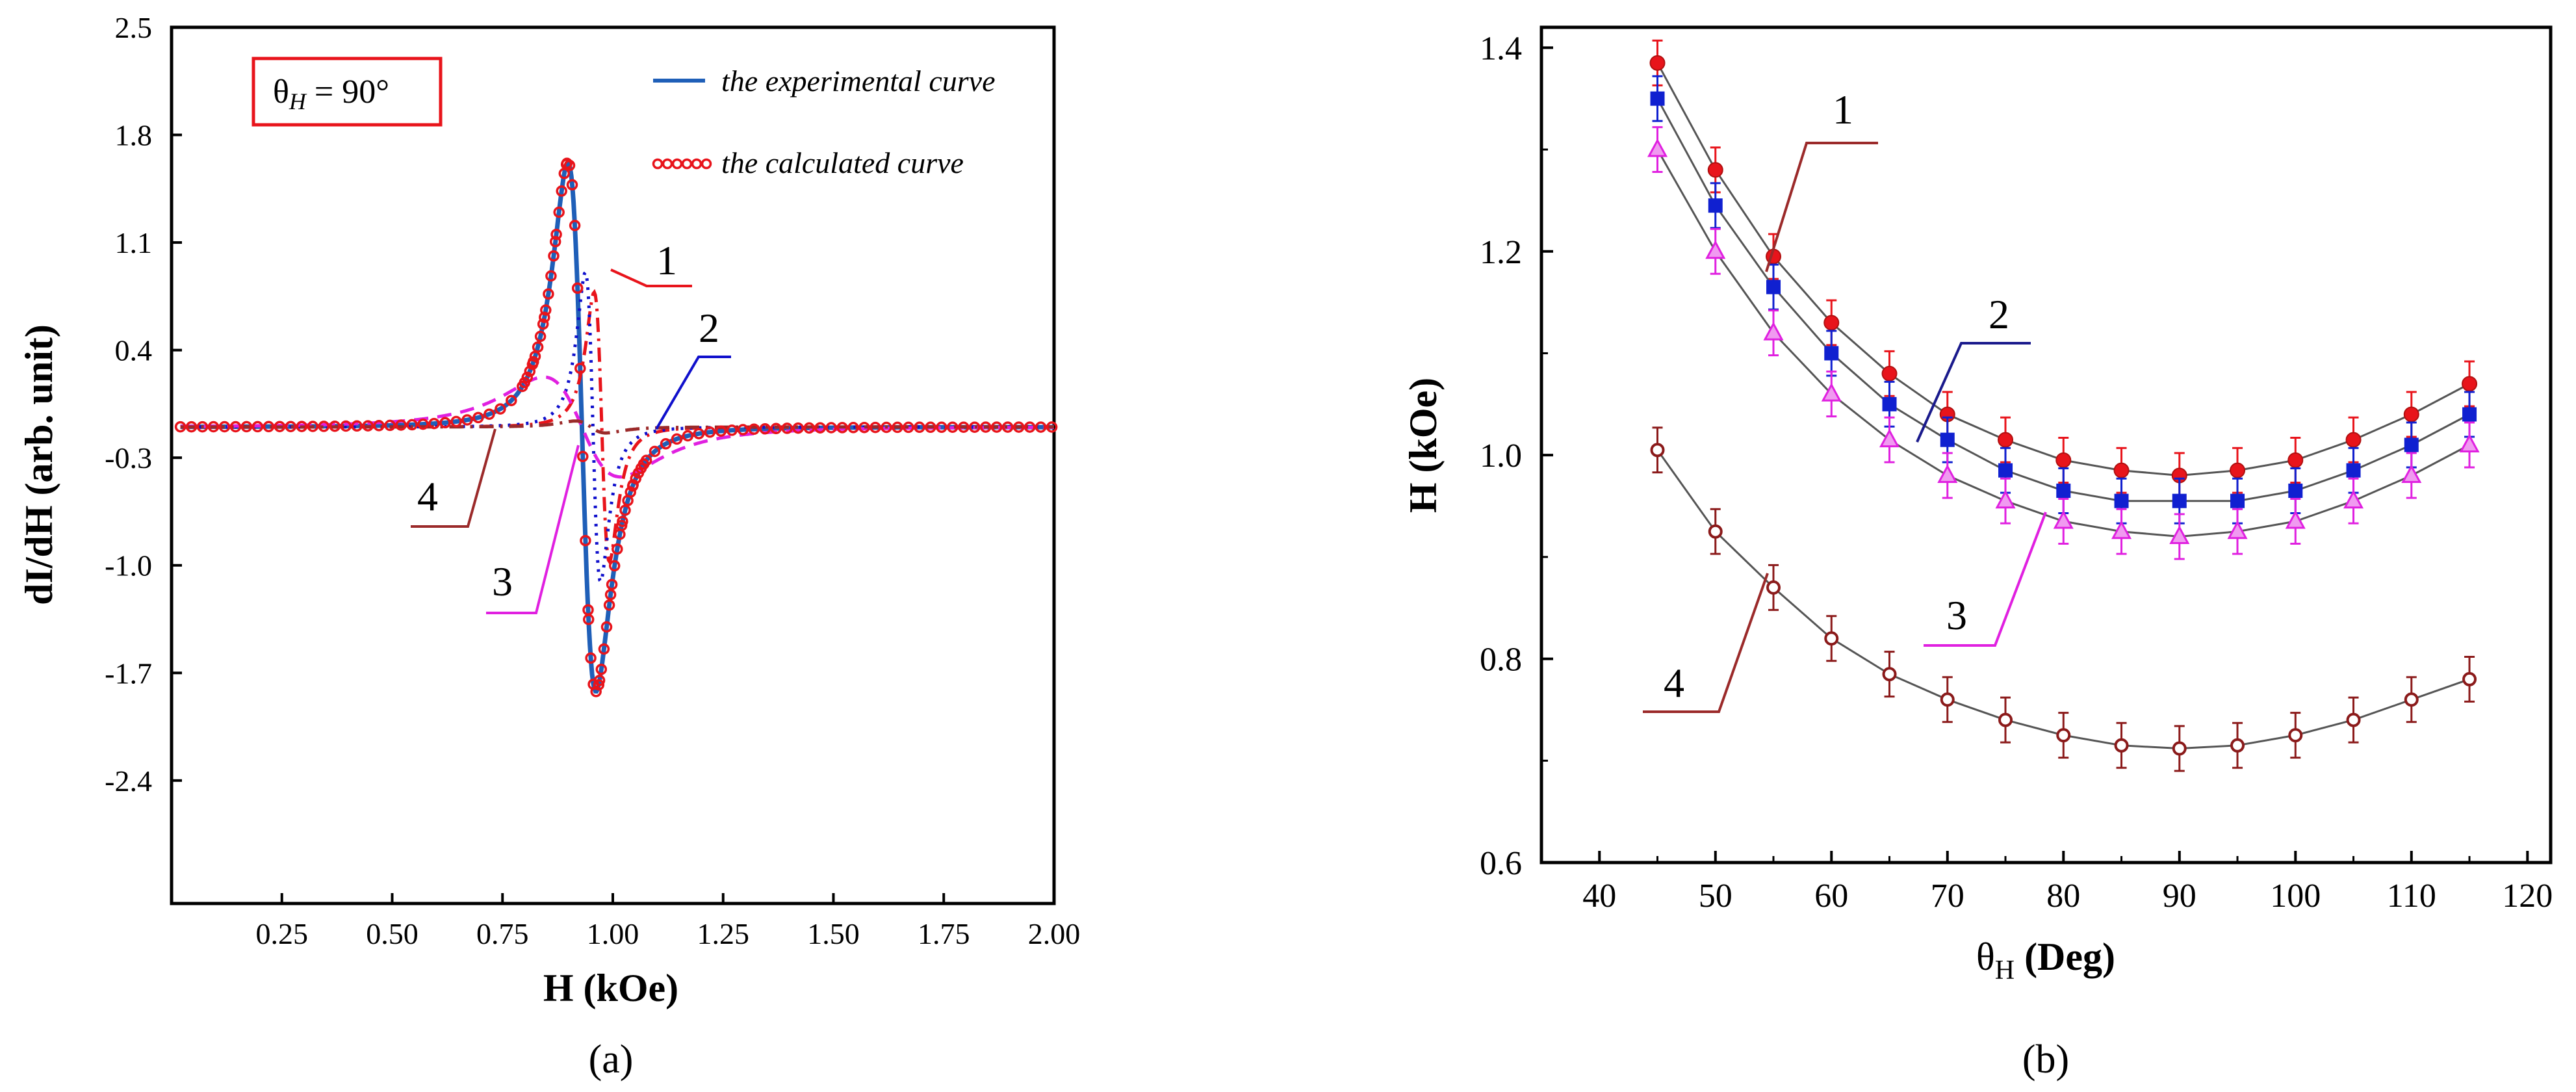 Image resolution: width=2576 pixels, height=1092 pixels. Describe the element at coordinates (651, 262) in the screenshot. I see `curve-label-1: 1` at that location.